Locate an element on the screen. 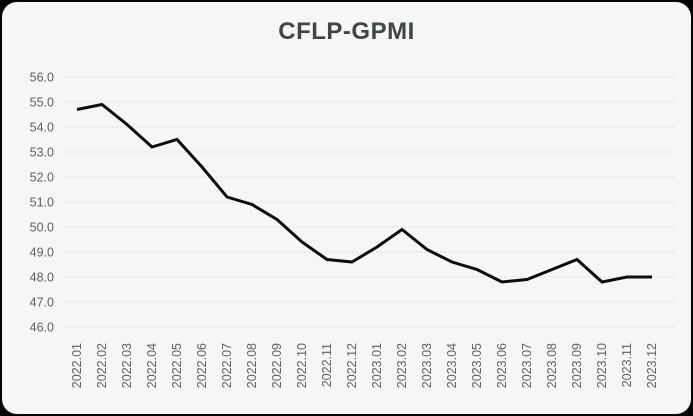 This screenshot has height=416, width=693. y-tick-label: 56.0 is located at coordinates (42, 78).